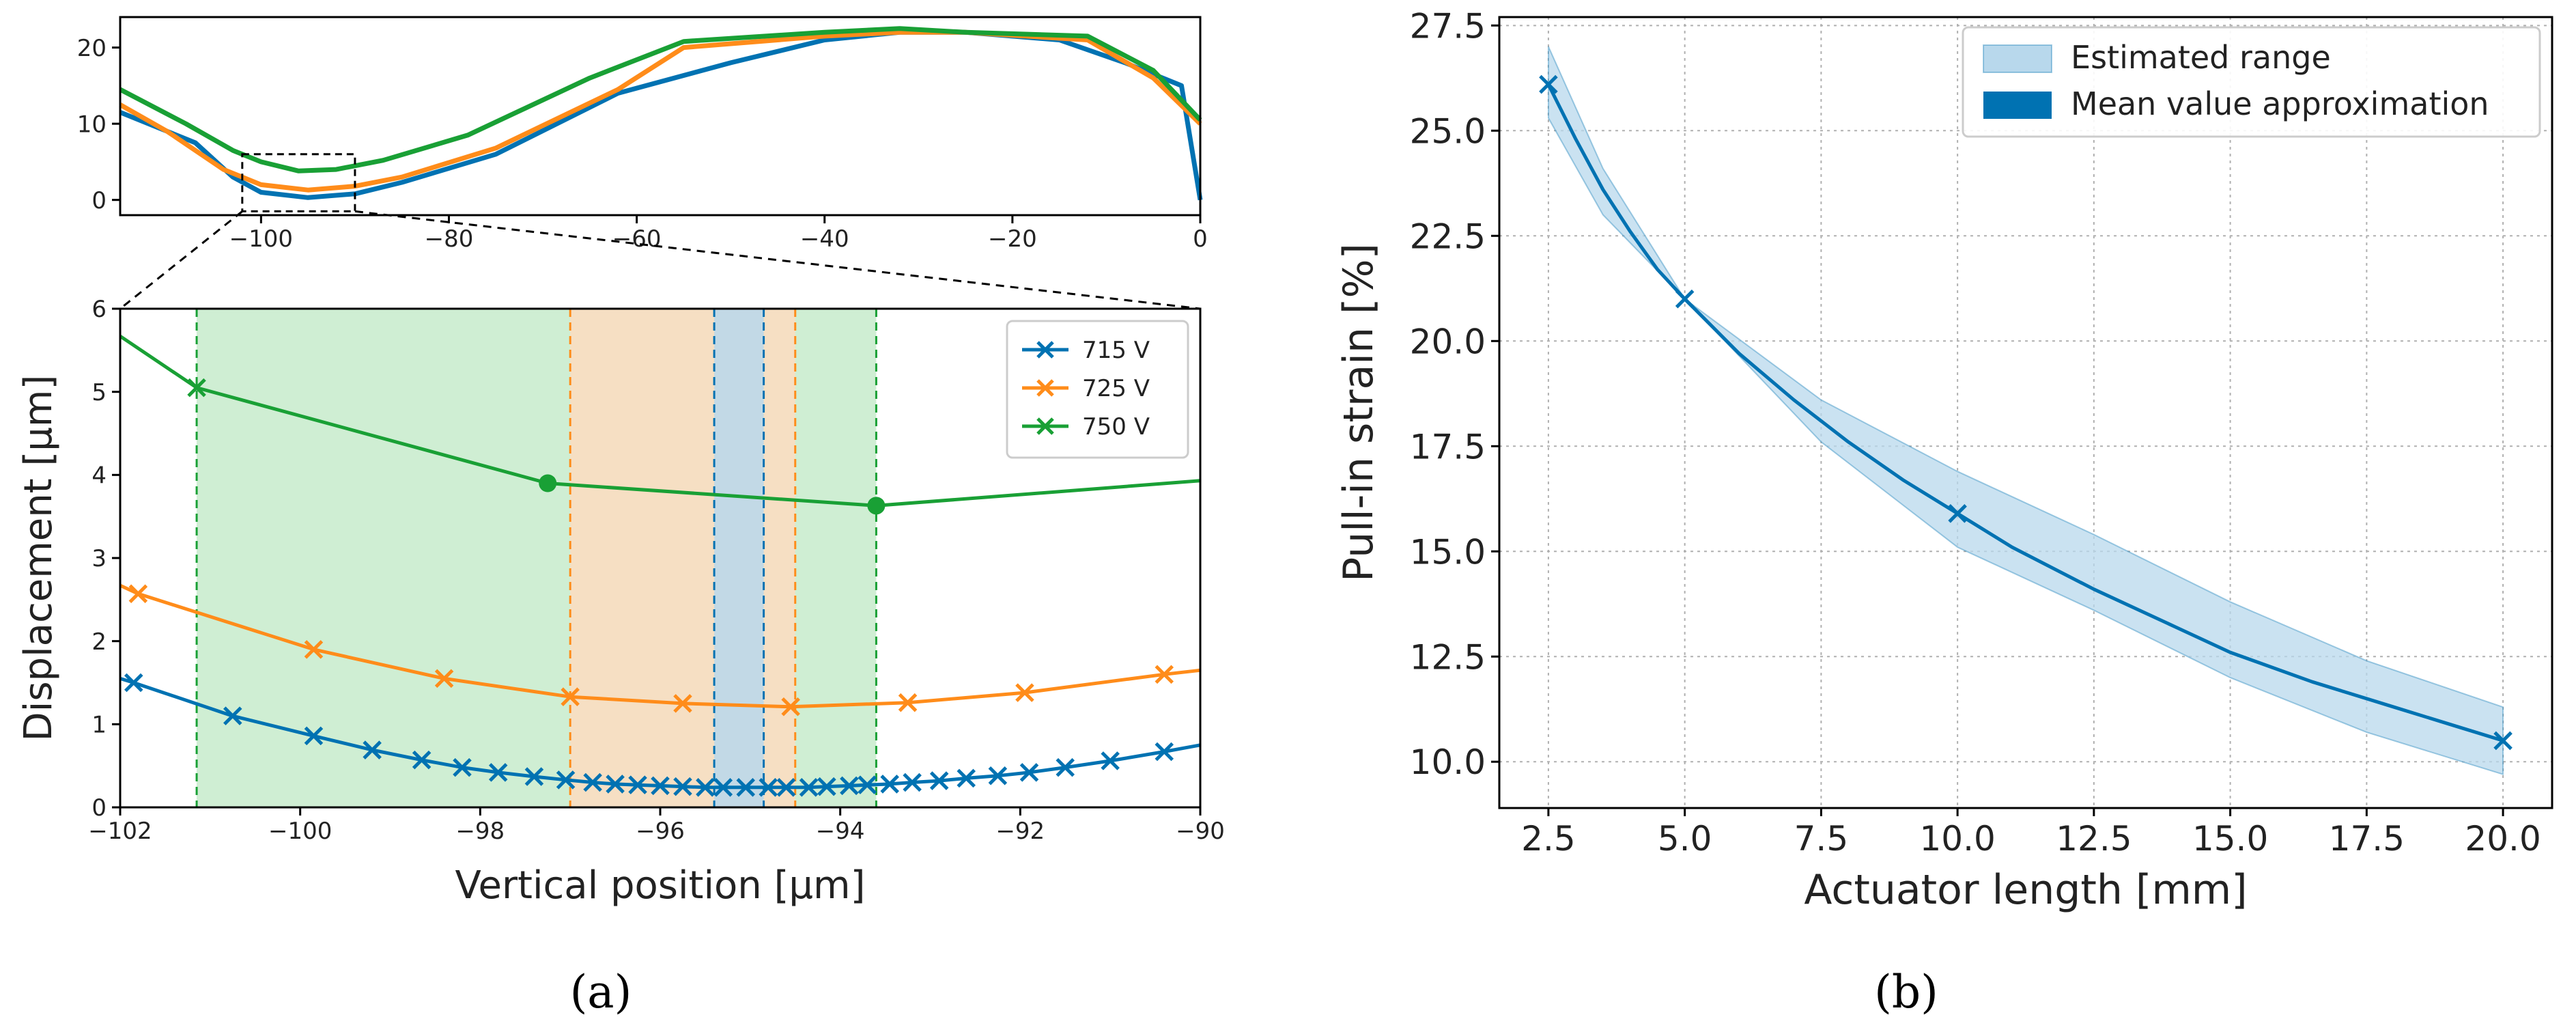  I want to click on panel-b-xtick-label: 17.5, so click(2367, 839).